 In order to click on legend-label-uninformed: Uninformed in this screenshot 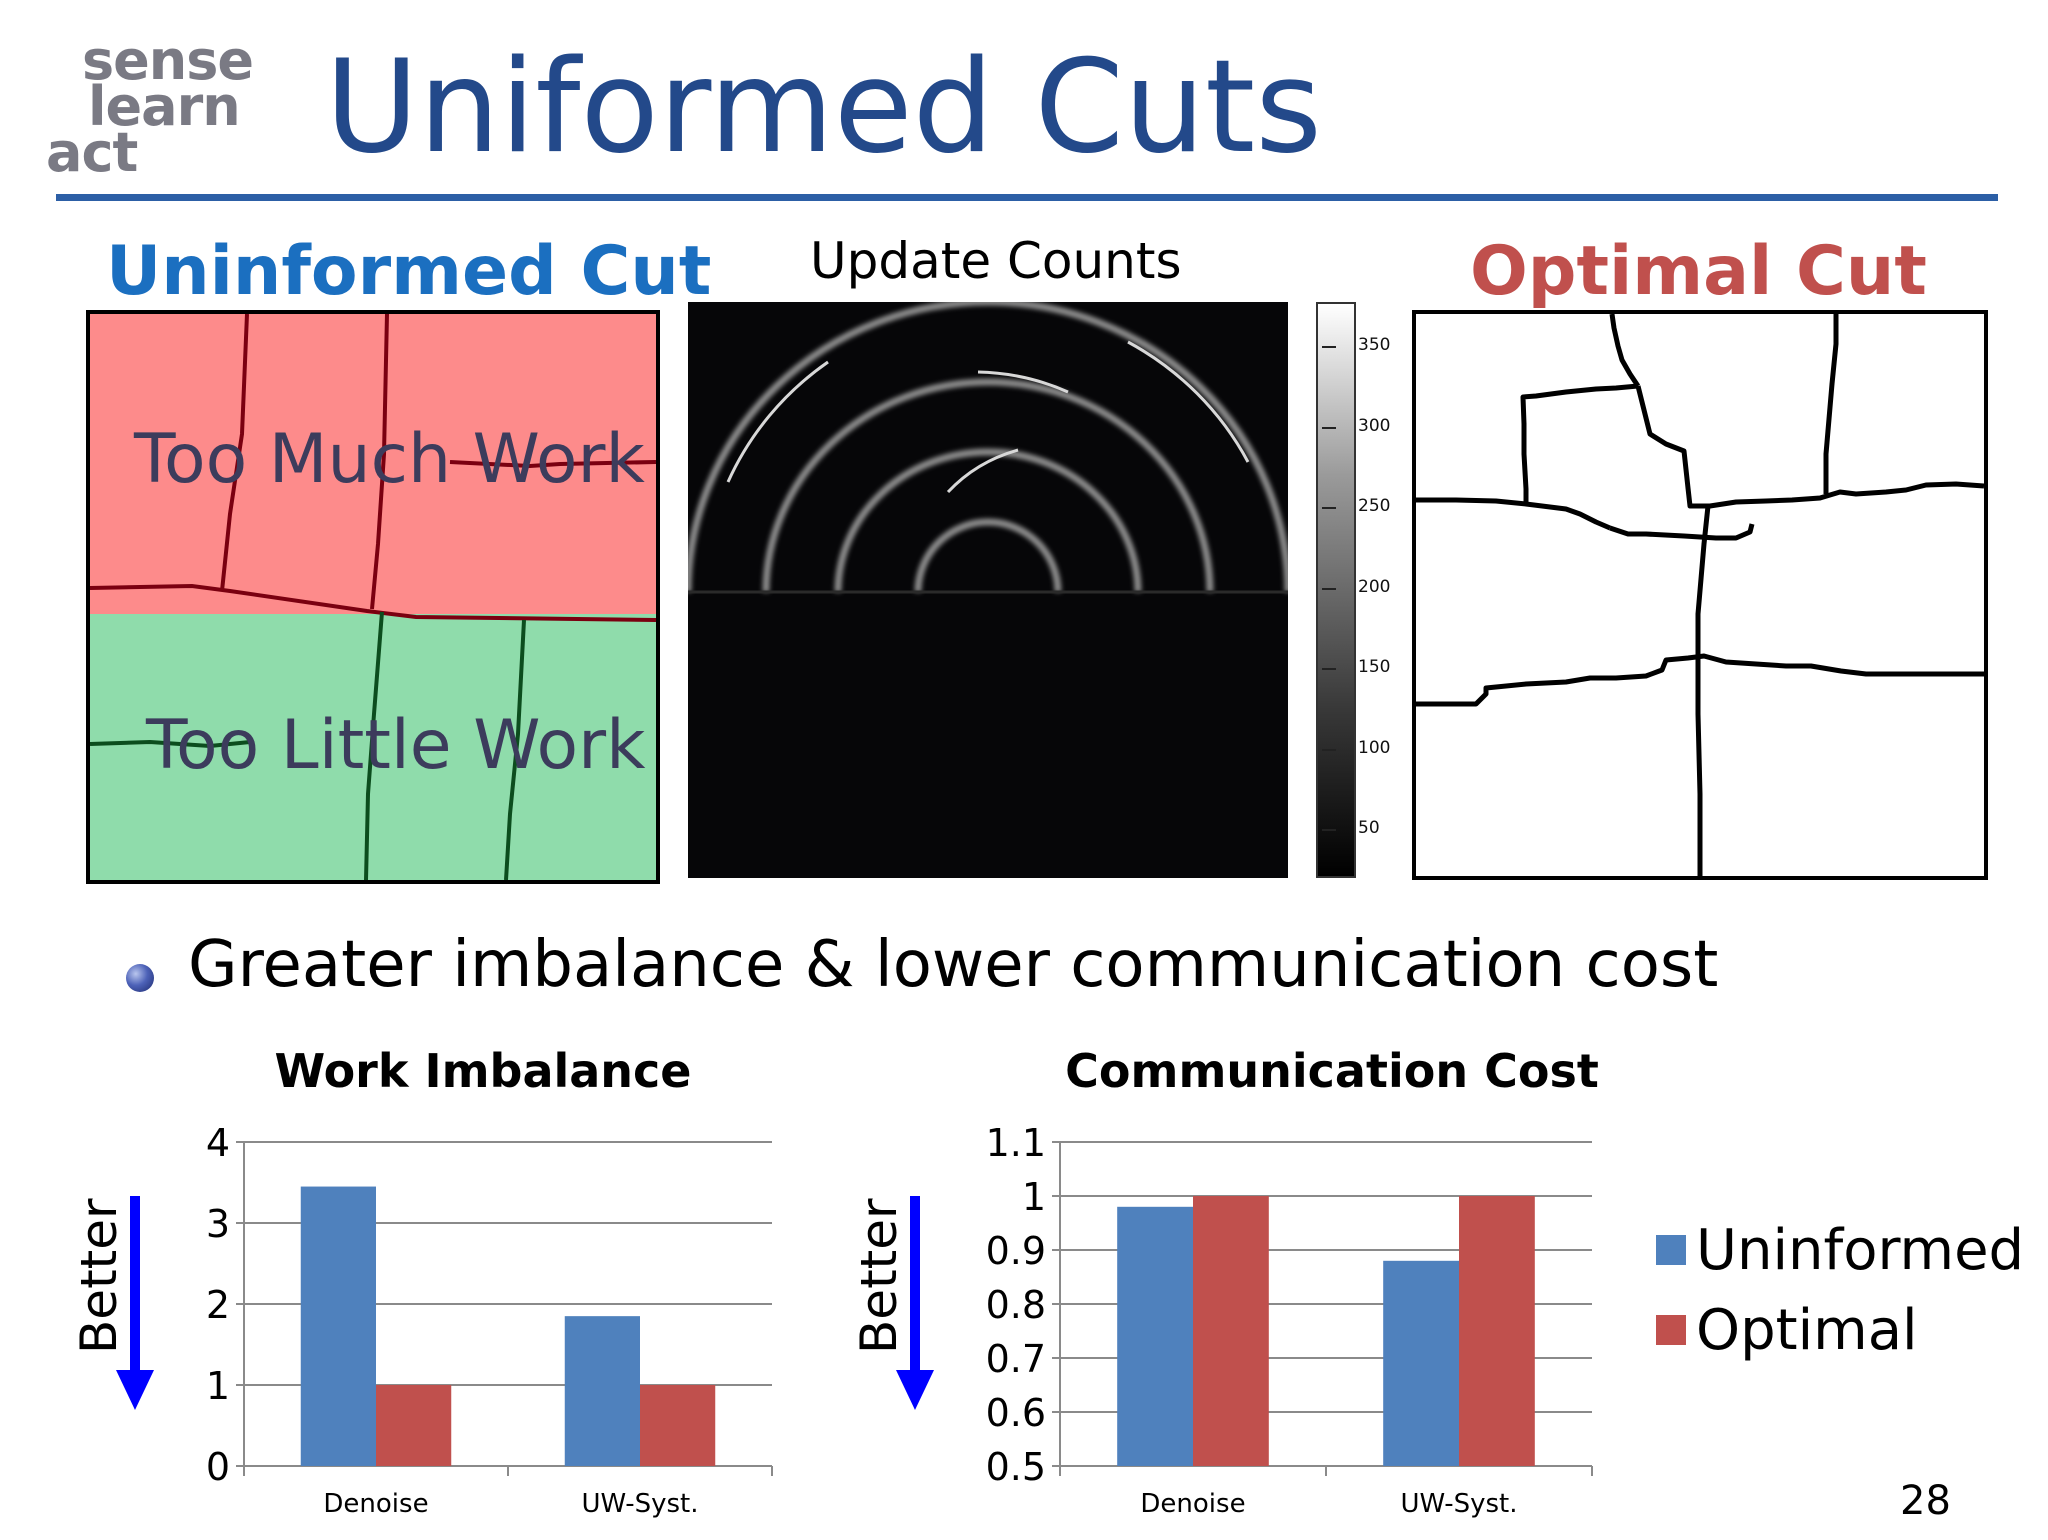, I will do `click(1860, 1250)`.